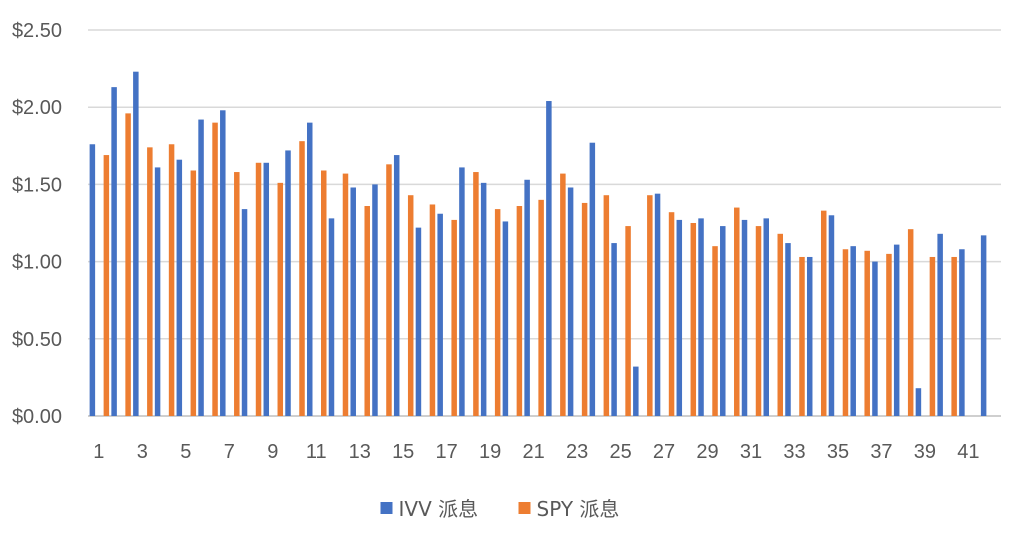  Describe the element at coordinates (490, 452) in the screenshot. I see `x-tick-label: 19` at that location.